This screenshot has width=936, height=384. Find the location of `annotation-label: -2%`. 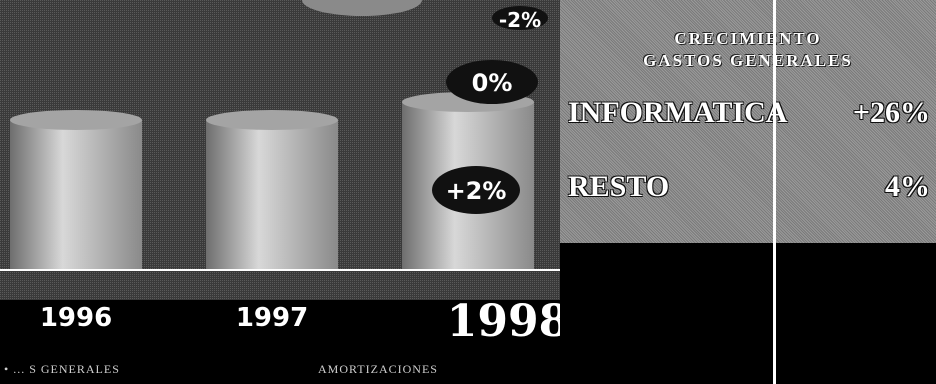

annotation-label: -2% is located at coordinates (520, 20).